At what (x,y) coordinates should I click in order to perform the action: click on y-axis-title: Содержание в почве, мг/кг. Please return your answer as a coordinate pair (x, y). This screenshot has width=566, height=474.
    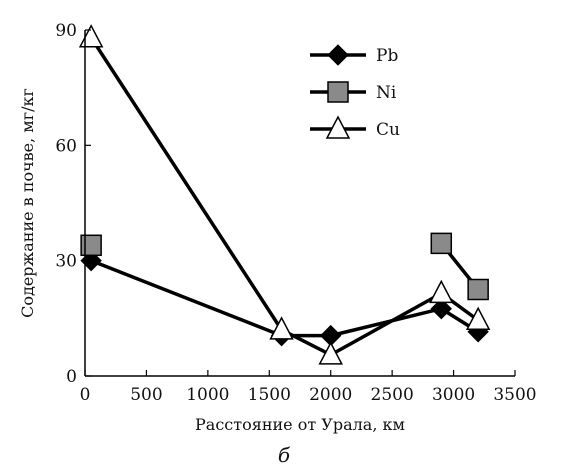
    Looking at the image, I should click on (27, 203).